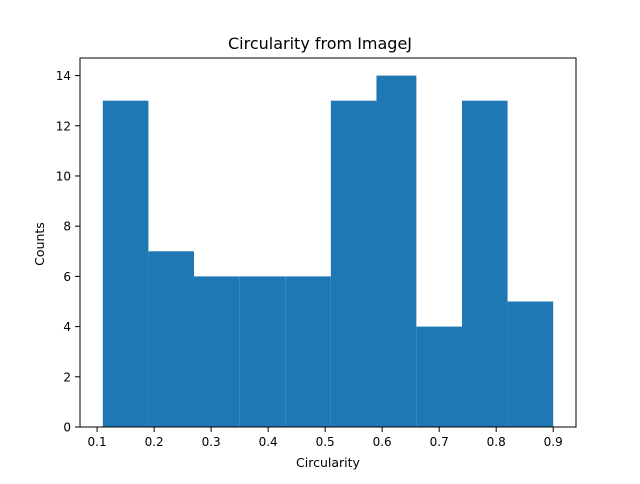  Describe the element at coordinates (63, 76) in the screenshot. I see `y-tick-label: 14` at that location.